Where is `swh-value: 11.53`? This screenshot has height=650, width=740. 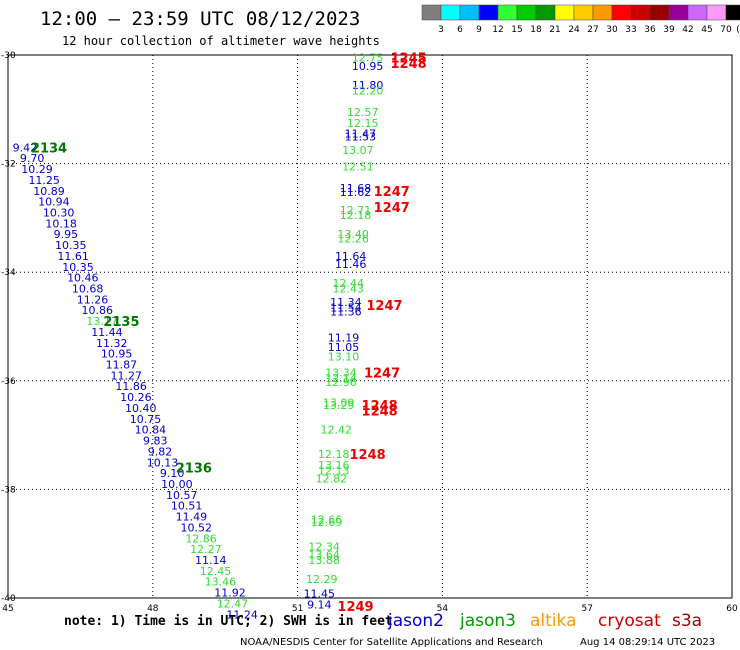 swh-value: 11.53 is located at coordinates (361, 136).